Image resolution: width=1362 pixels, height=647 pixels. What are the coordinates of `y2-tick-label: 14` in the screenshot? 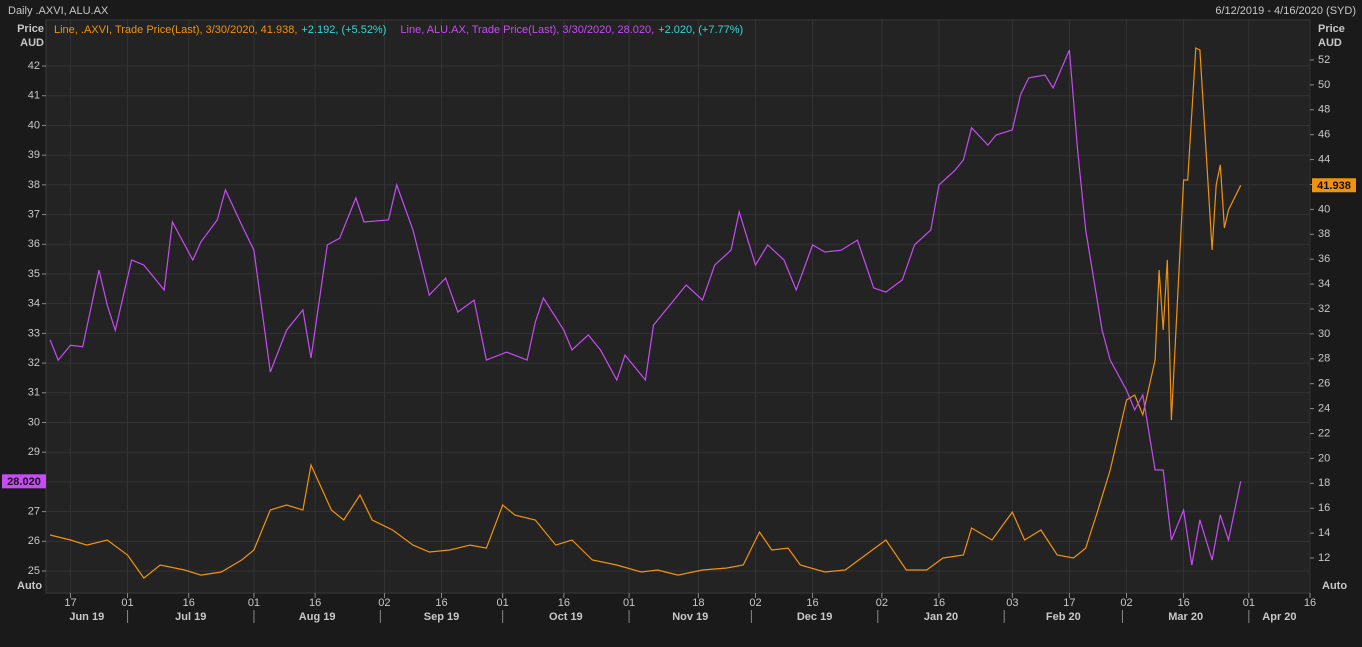 It's located at (1324, 533).